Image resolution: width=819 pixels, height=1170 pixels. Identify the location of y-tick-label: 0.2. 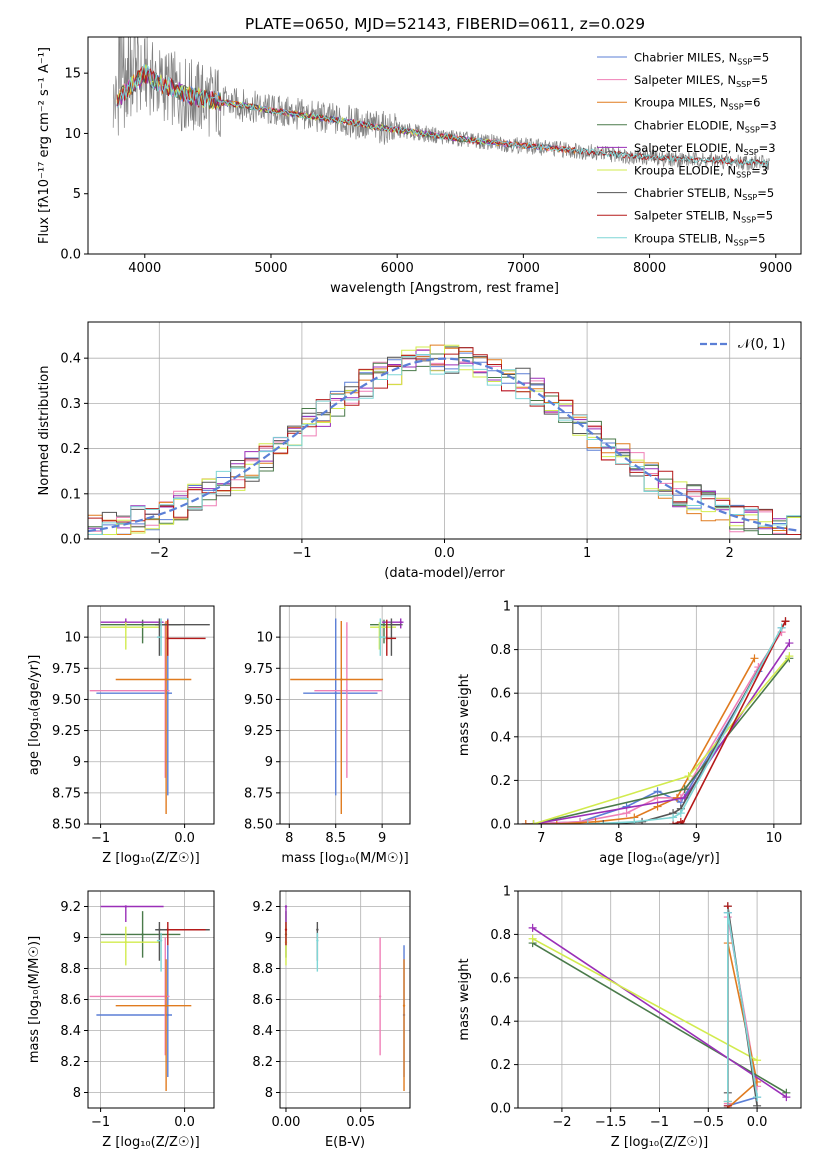
(500, 1065).